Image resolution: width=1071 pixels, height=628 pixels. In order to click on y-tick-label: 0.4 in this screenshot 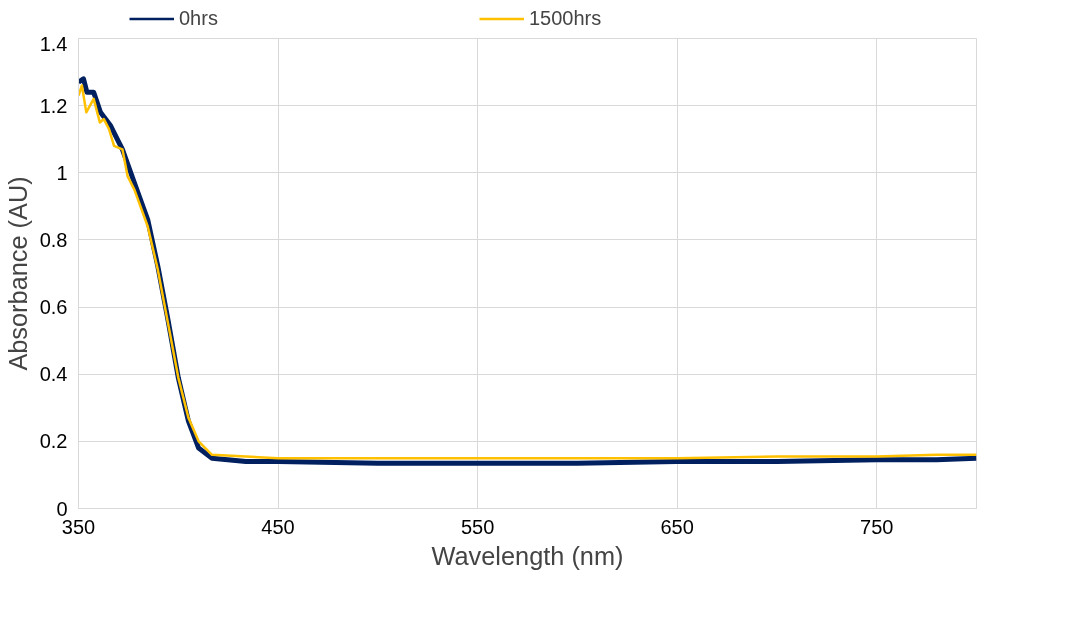, I will do `click(53, 374)`.